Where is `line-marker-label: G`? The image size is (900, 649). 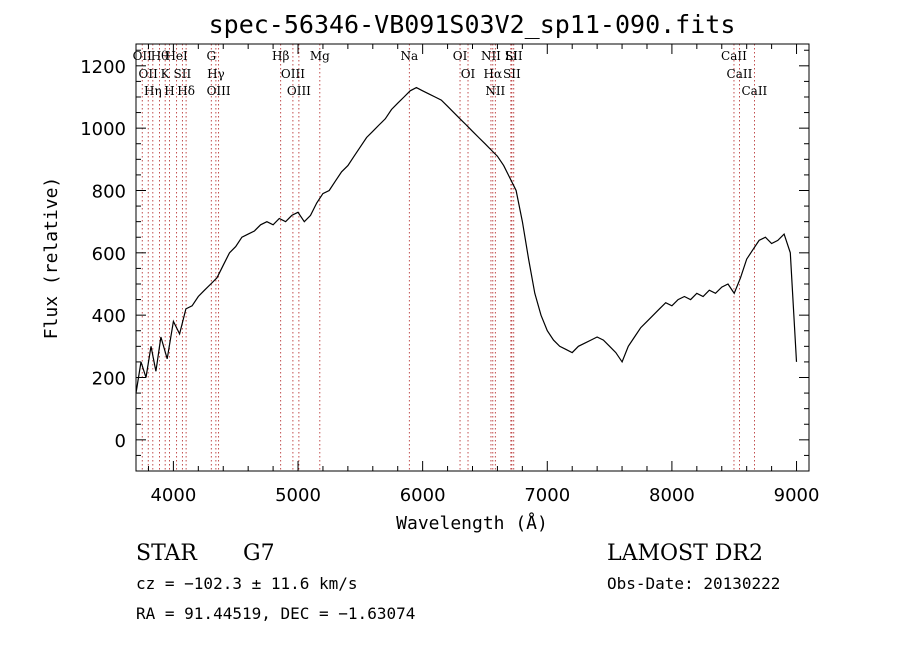 line-marker-label: G is located at coordinates (211, 56).